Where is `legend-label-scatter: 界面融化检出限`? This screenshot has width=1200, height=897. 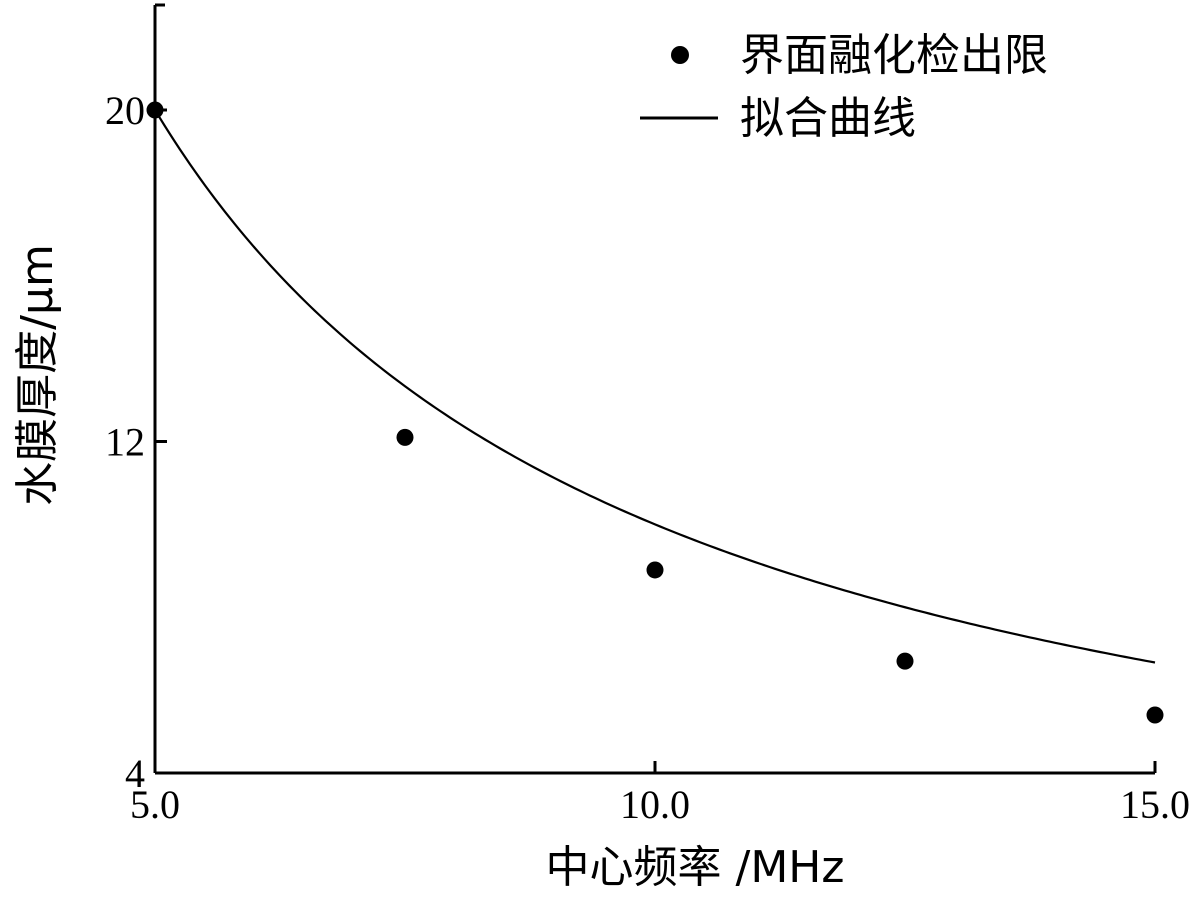
legend-label-scatter: 界面融化检出限 is located at coordinates (894, 55).